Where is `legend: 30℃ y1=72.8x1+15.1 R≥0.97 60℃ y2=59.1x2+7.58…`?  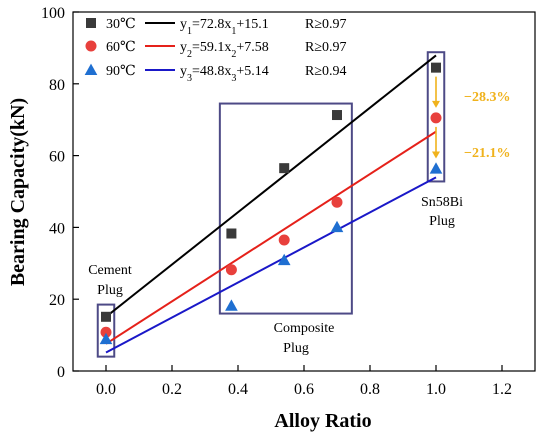
legend: 30℃ y1=72.8x1+15.1 R≥0.97 60℃ y2=59.1x2+7.58… is located at coordinates (215, 50).